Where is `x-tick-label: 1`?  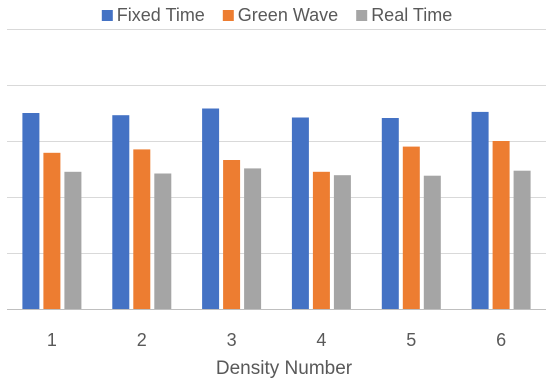 x-tick-label: 1 is located at coordinates (52, 340).